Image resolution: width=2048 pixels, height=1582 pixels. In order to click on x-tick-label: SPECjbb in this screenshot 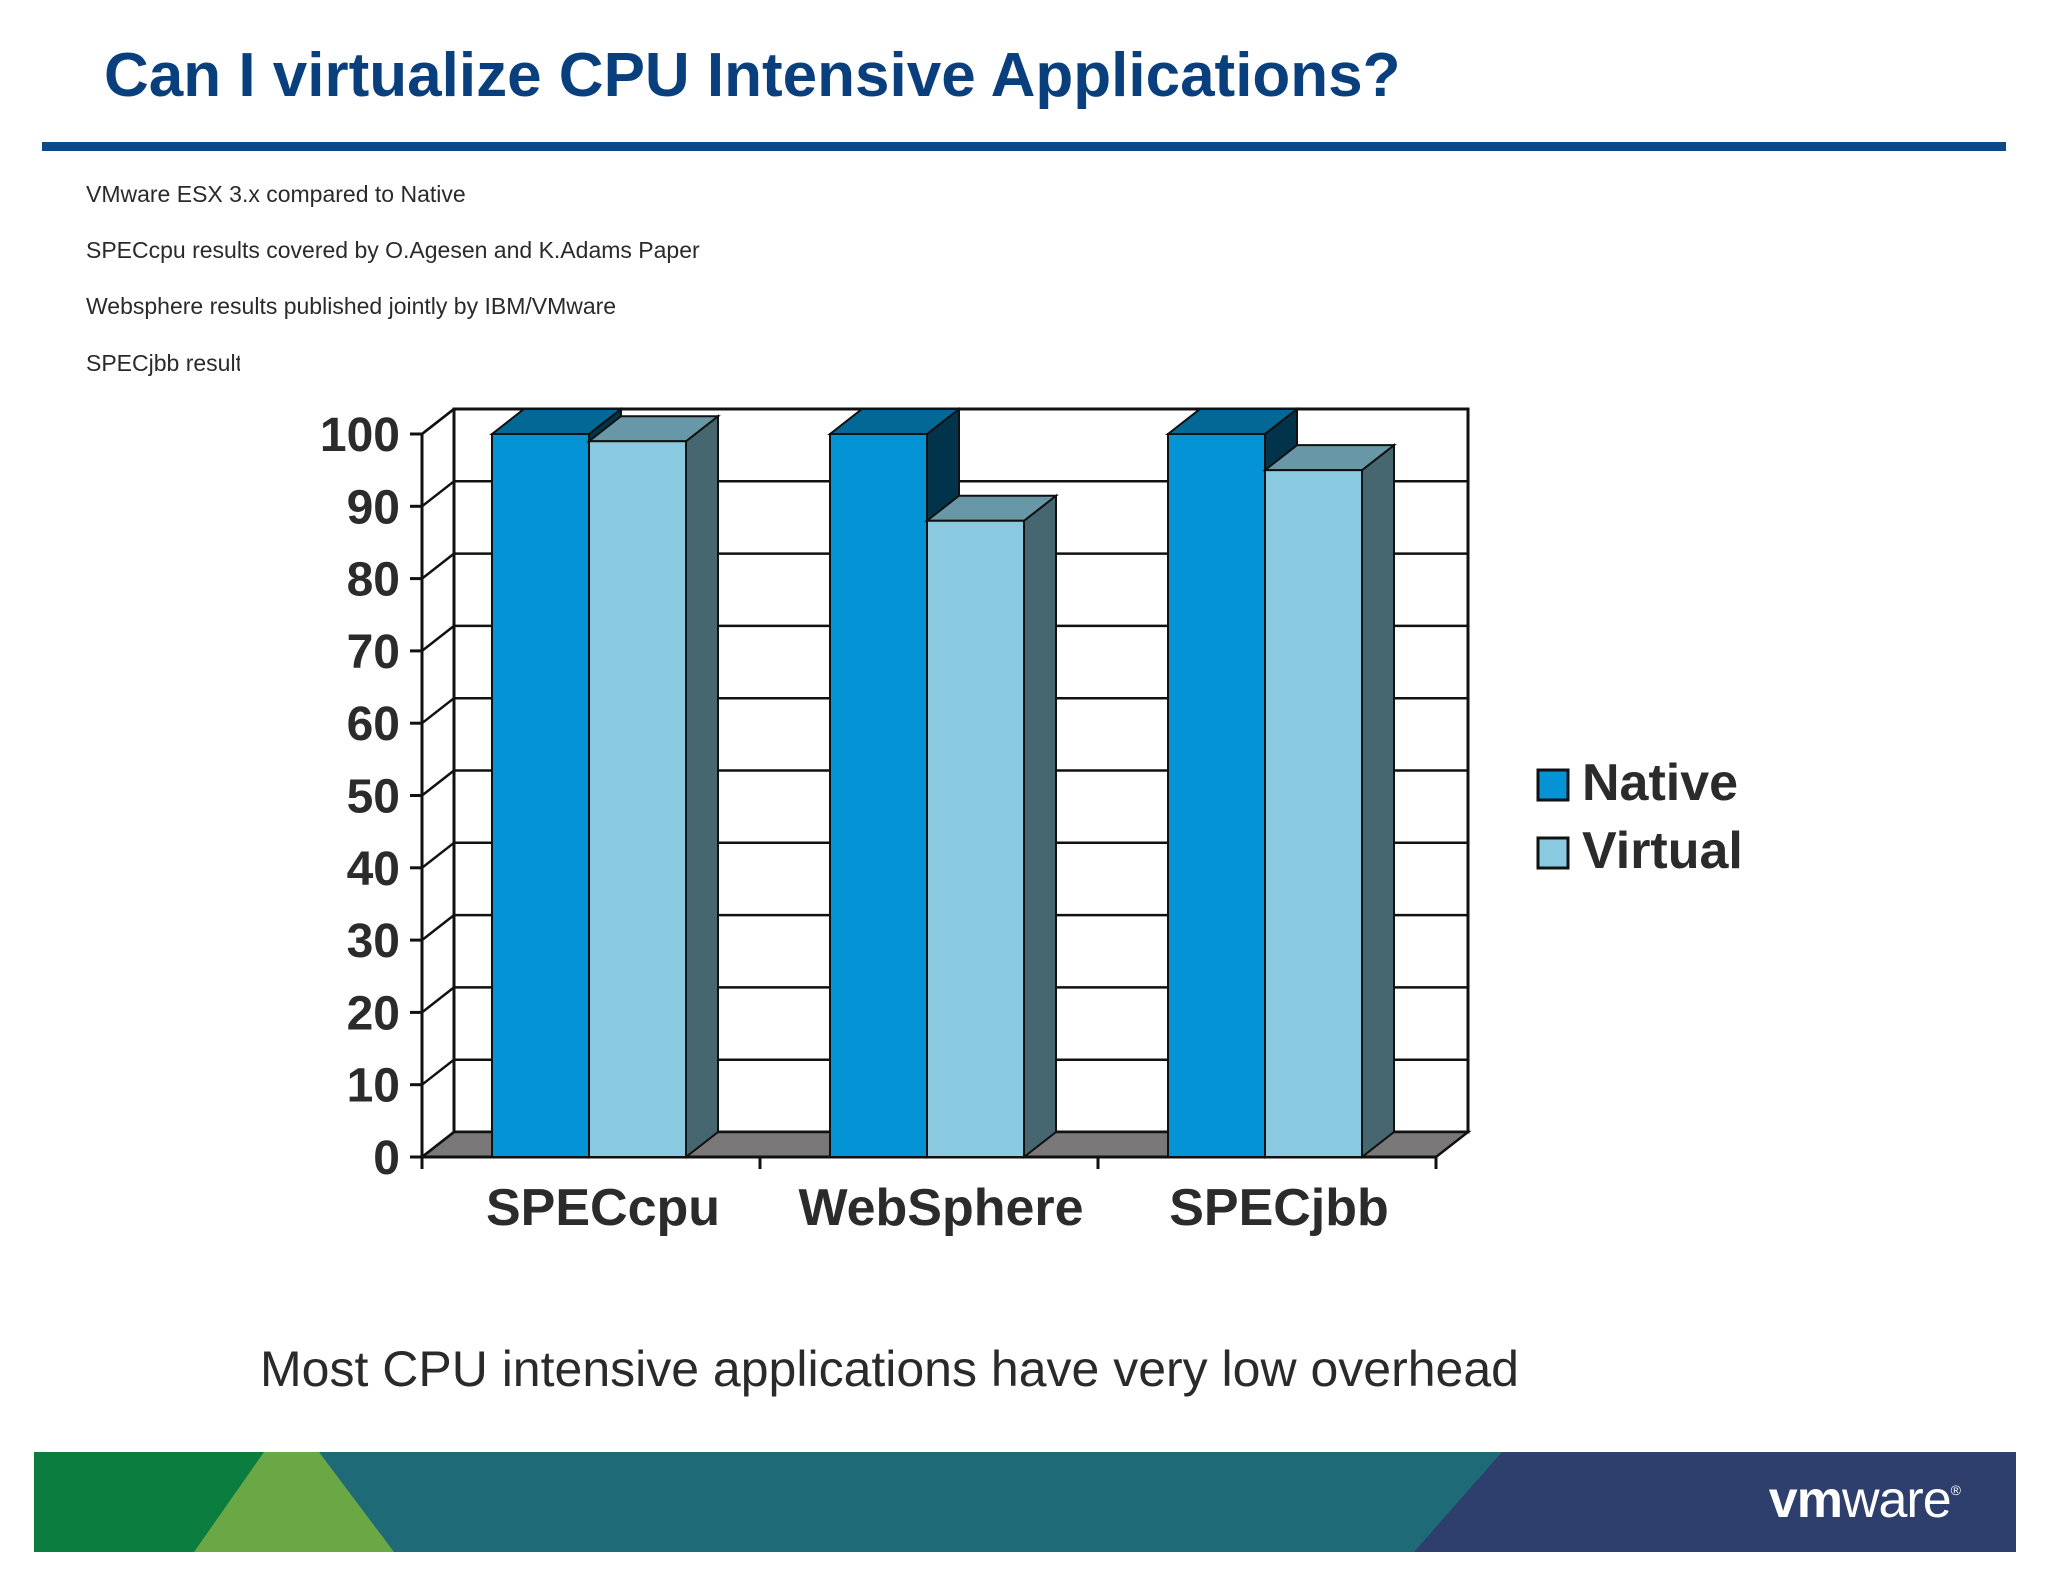, I will do `click(1279, 1208)`.